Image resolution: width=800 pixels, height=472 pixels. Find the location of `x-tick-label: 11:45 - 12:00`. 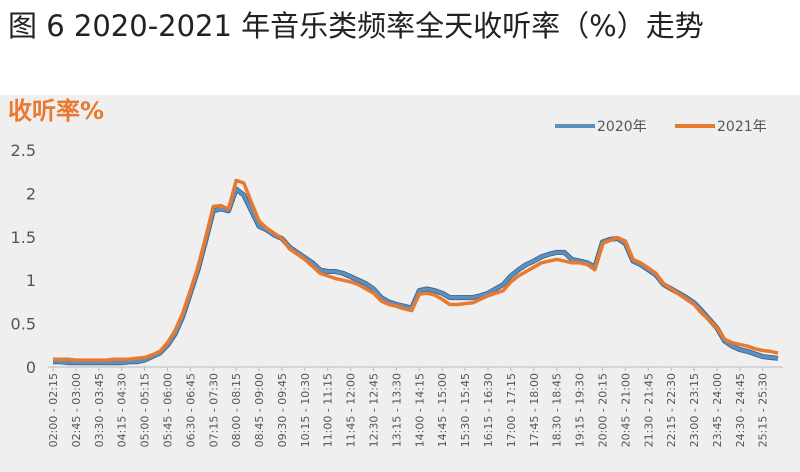

x-tick-label: 11:45 - 12:00 is located at coordinates (351, 410).